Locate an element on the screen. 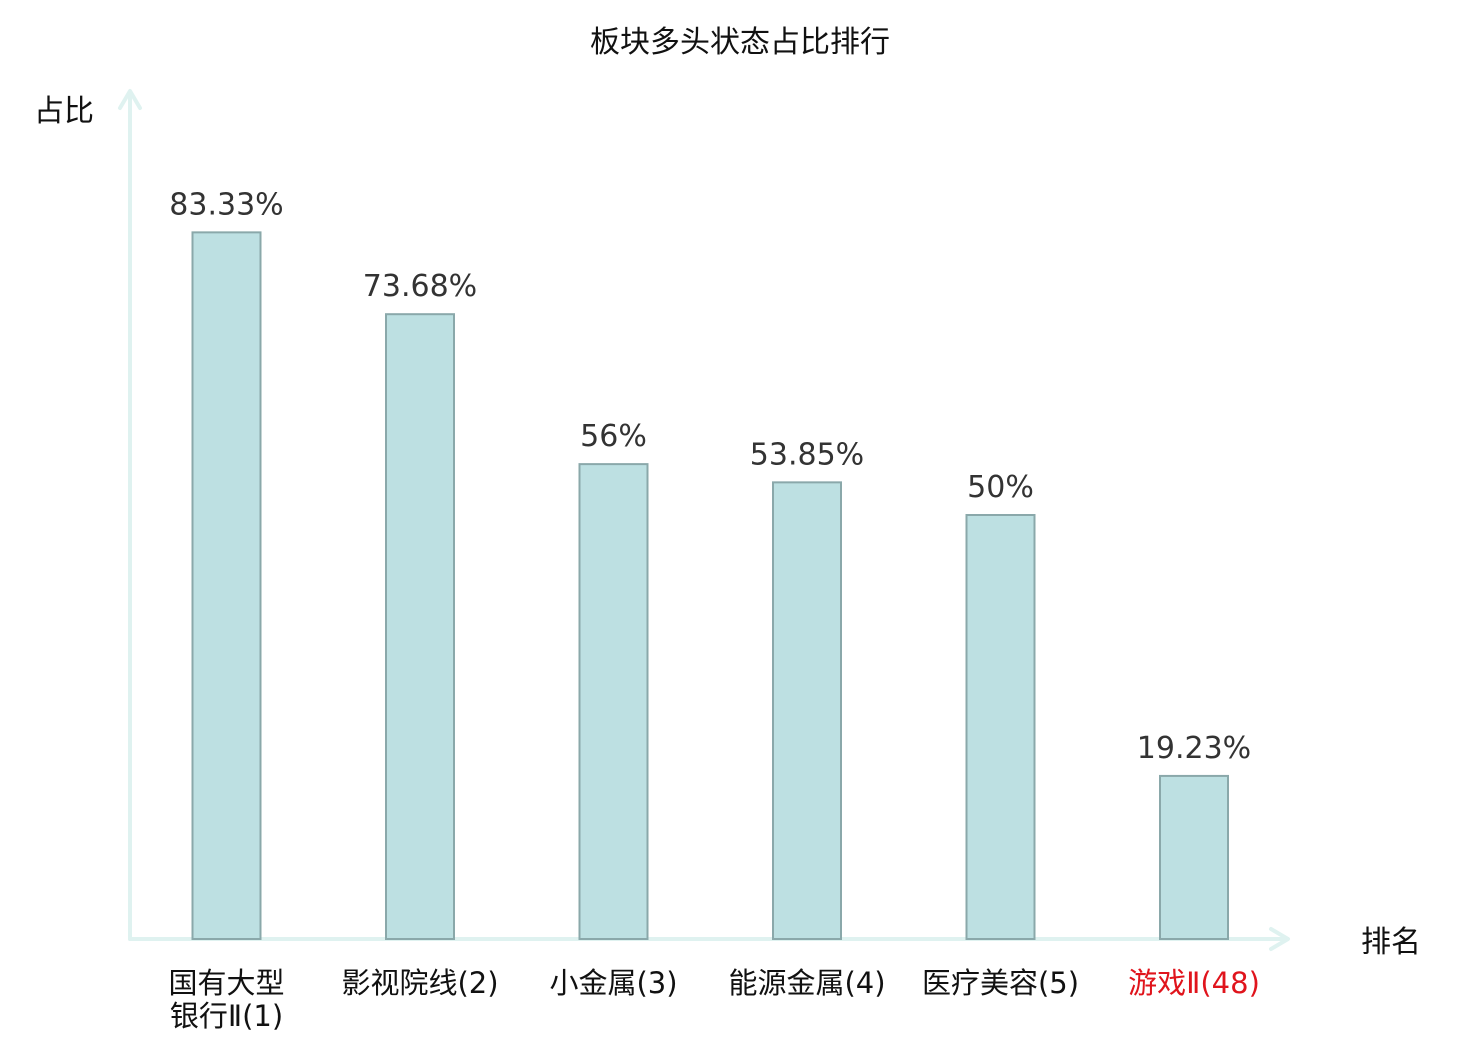 This screenshot has height=1040, width=1480. category-label-line: 医疗美容(5) is located at coordinates (1000, 983).